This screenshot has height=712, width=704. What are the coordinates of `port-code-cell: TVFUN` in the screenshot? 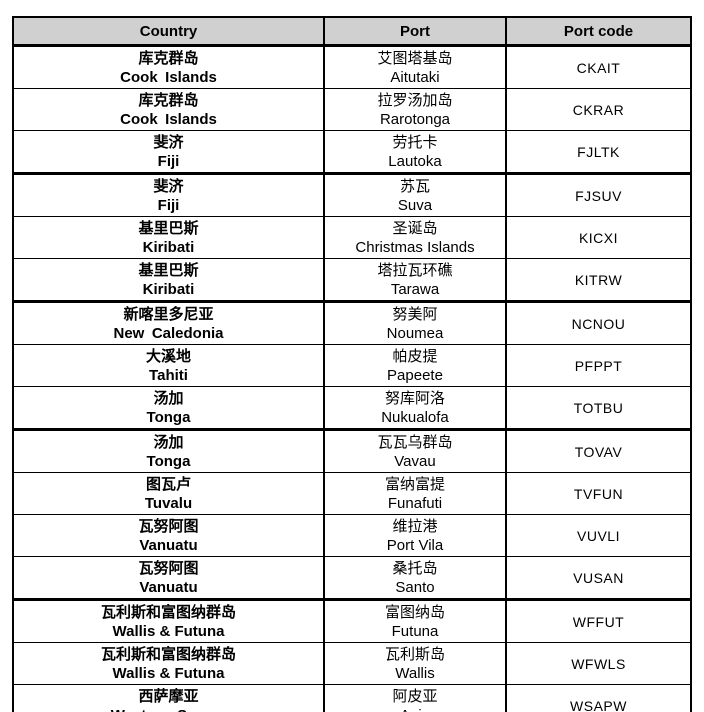 It's located at (598, 493).